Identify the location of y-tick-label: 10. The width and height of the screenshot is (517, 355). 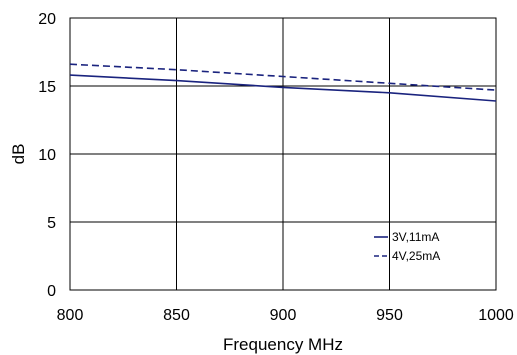
(47, 155).